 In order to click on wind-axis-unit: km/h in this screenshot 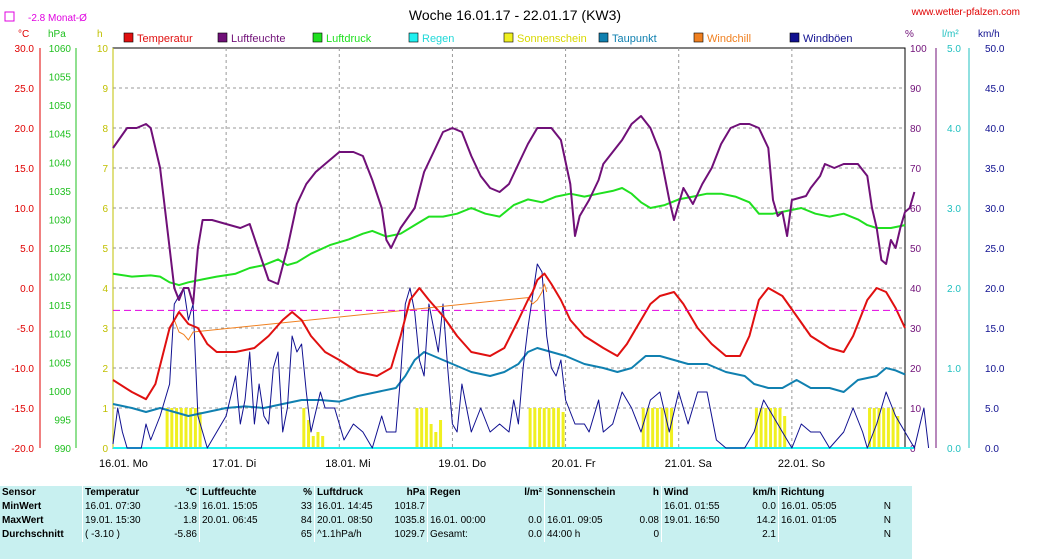, I will do `click(989, 34)`.